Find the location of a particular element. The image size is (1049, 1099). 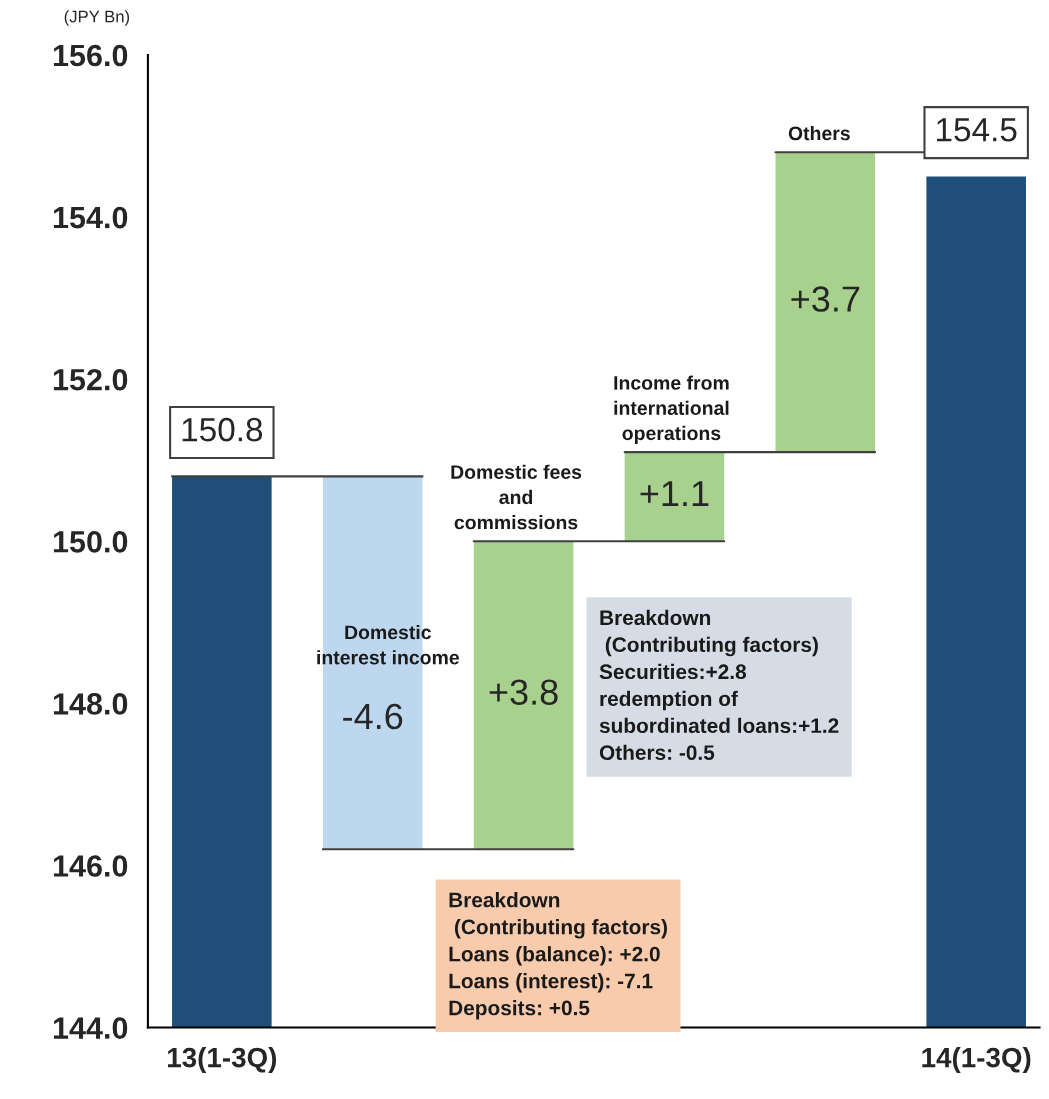

x-tick-label: 13(1-3Q) is located at coordinates (222, 1060).